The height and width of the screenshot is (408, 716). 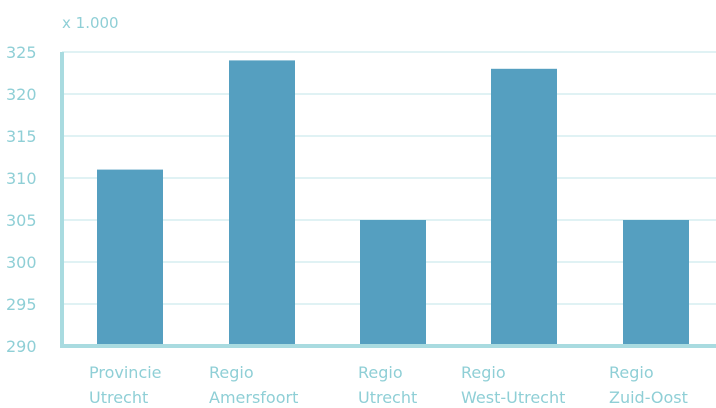 What do you see at coordinates (648, 397) in the screenshot?
I see `x-category-label: Zuid-Oost` at bounding box center [648, 397].